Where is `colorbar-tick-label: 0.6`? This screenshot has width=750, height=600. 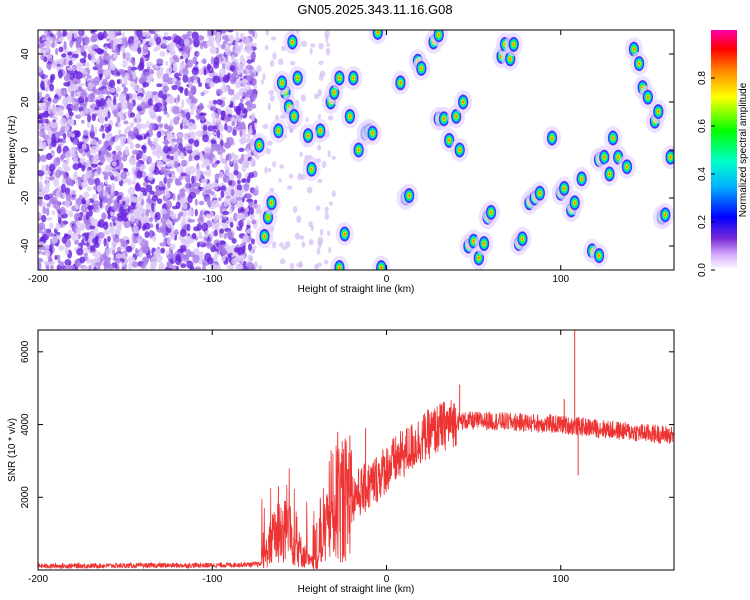
colorbar-tick-label: 0.6 is located at coordinates (702, 126).